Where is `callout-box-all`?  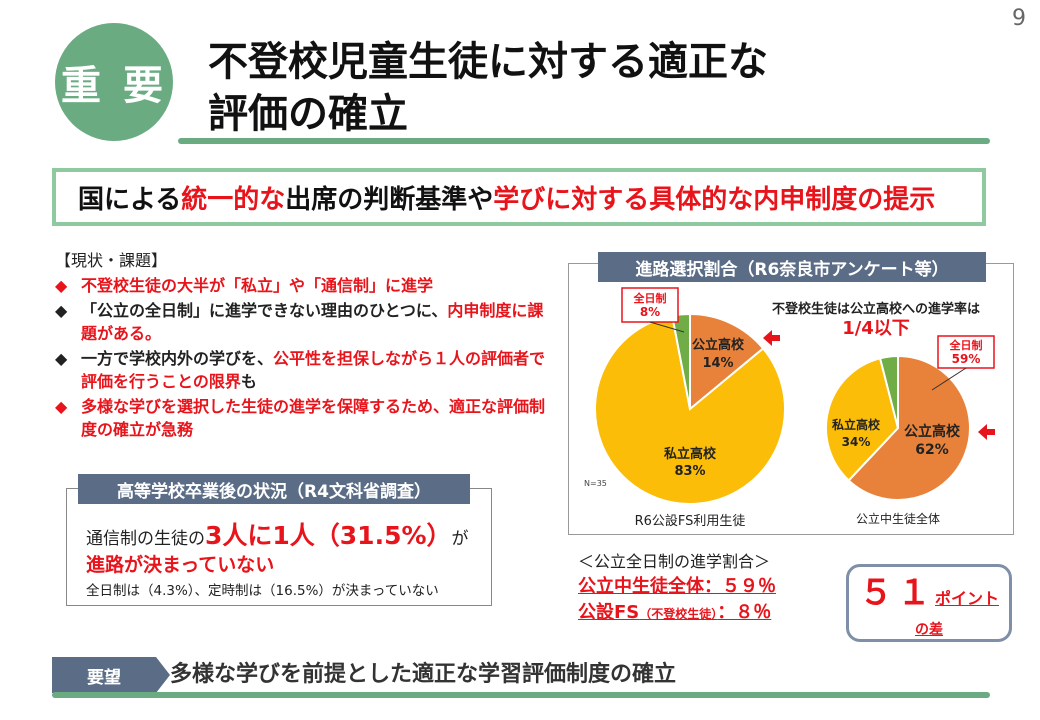
callout-box-all is located at coordinates (966, 352).